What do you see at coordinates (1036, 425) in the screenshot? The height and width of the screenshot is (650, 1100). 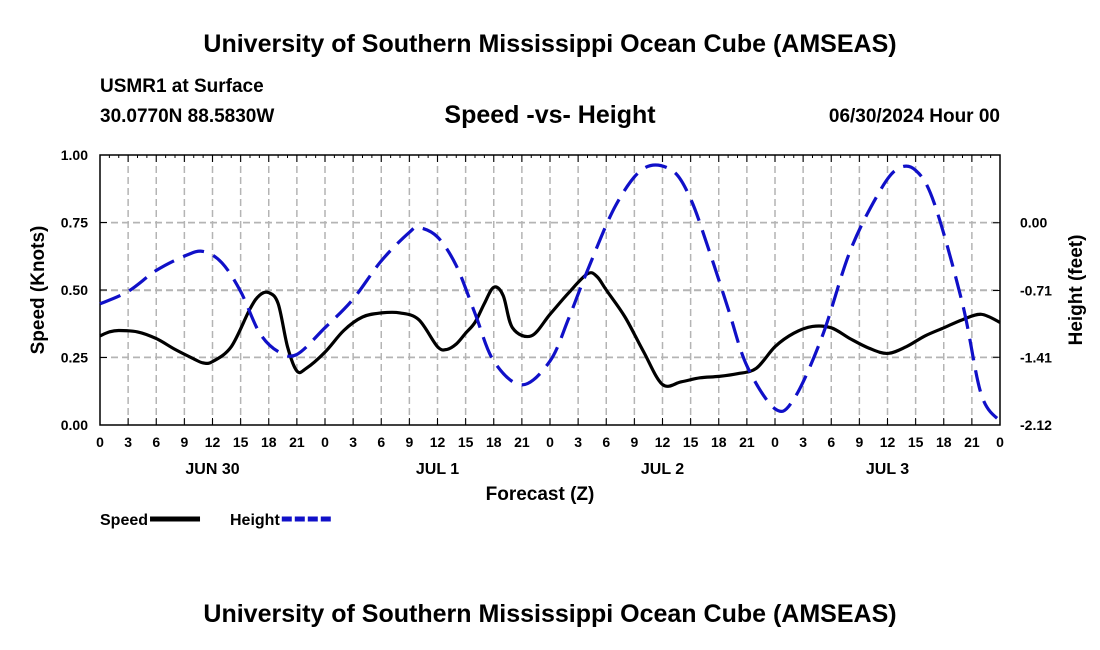 I see `y2-tick-label: -2.12` at bounding box center [1036, 425].